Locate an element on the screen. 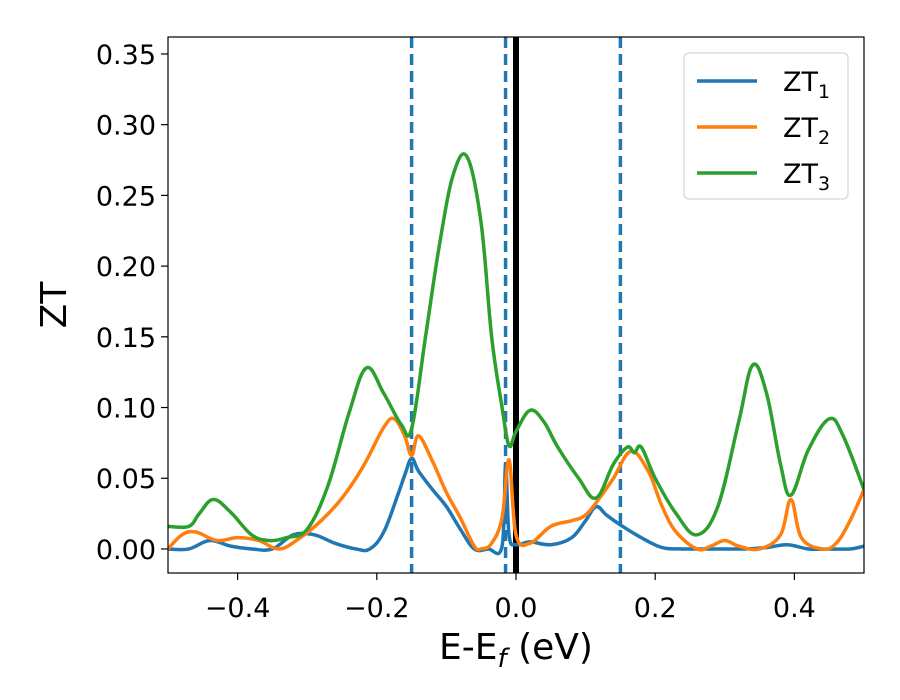  y-axis-label: ZT is located at coordinates (54, 305).